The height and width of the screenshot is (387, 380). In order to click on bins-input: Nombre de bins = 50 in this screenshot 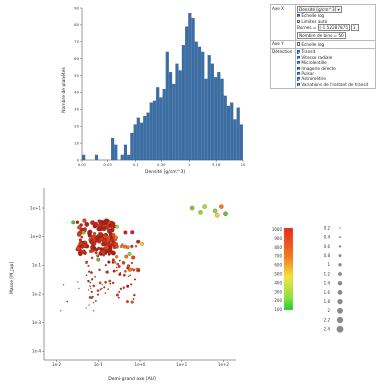, I will do `click(321, 35)`.